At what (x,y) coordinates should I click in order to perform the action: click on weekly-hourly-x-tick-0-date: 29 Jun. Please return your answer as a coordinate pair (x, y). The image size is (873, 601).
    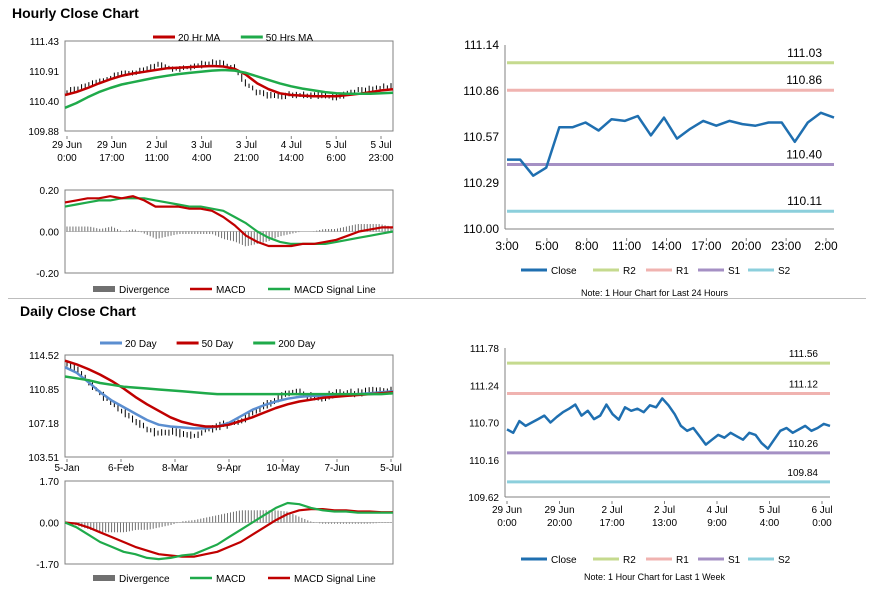
    Looking at the image, I should click on (507, 510).